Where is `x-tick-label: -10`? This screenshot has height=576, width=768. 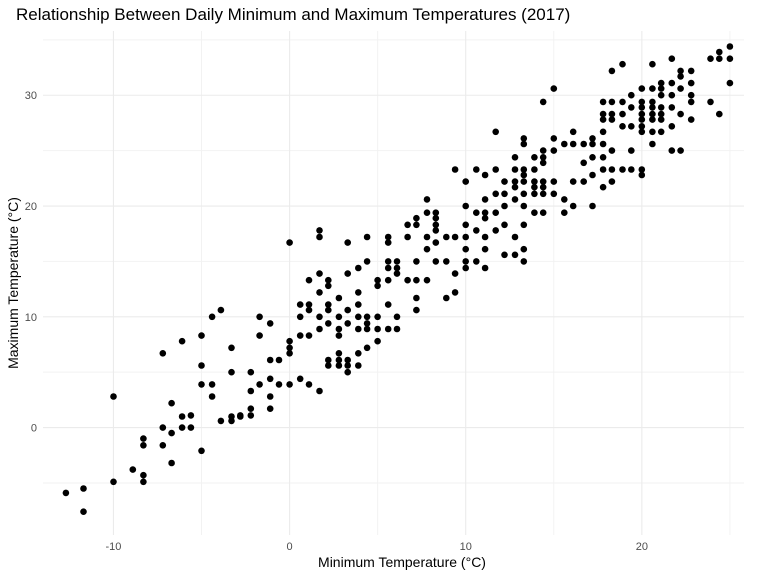 x-tick-label: -10 is located at coordinates (113, 547).